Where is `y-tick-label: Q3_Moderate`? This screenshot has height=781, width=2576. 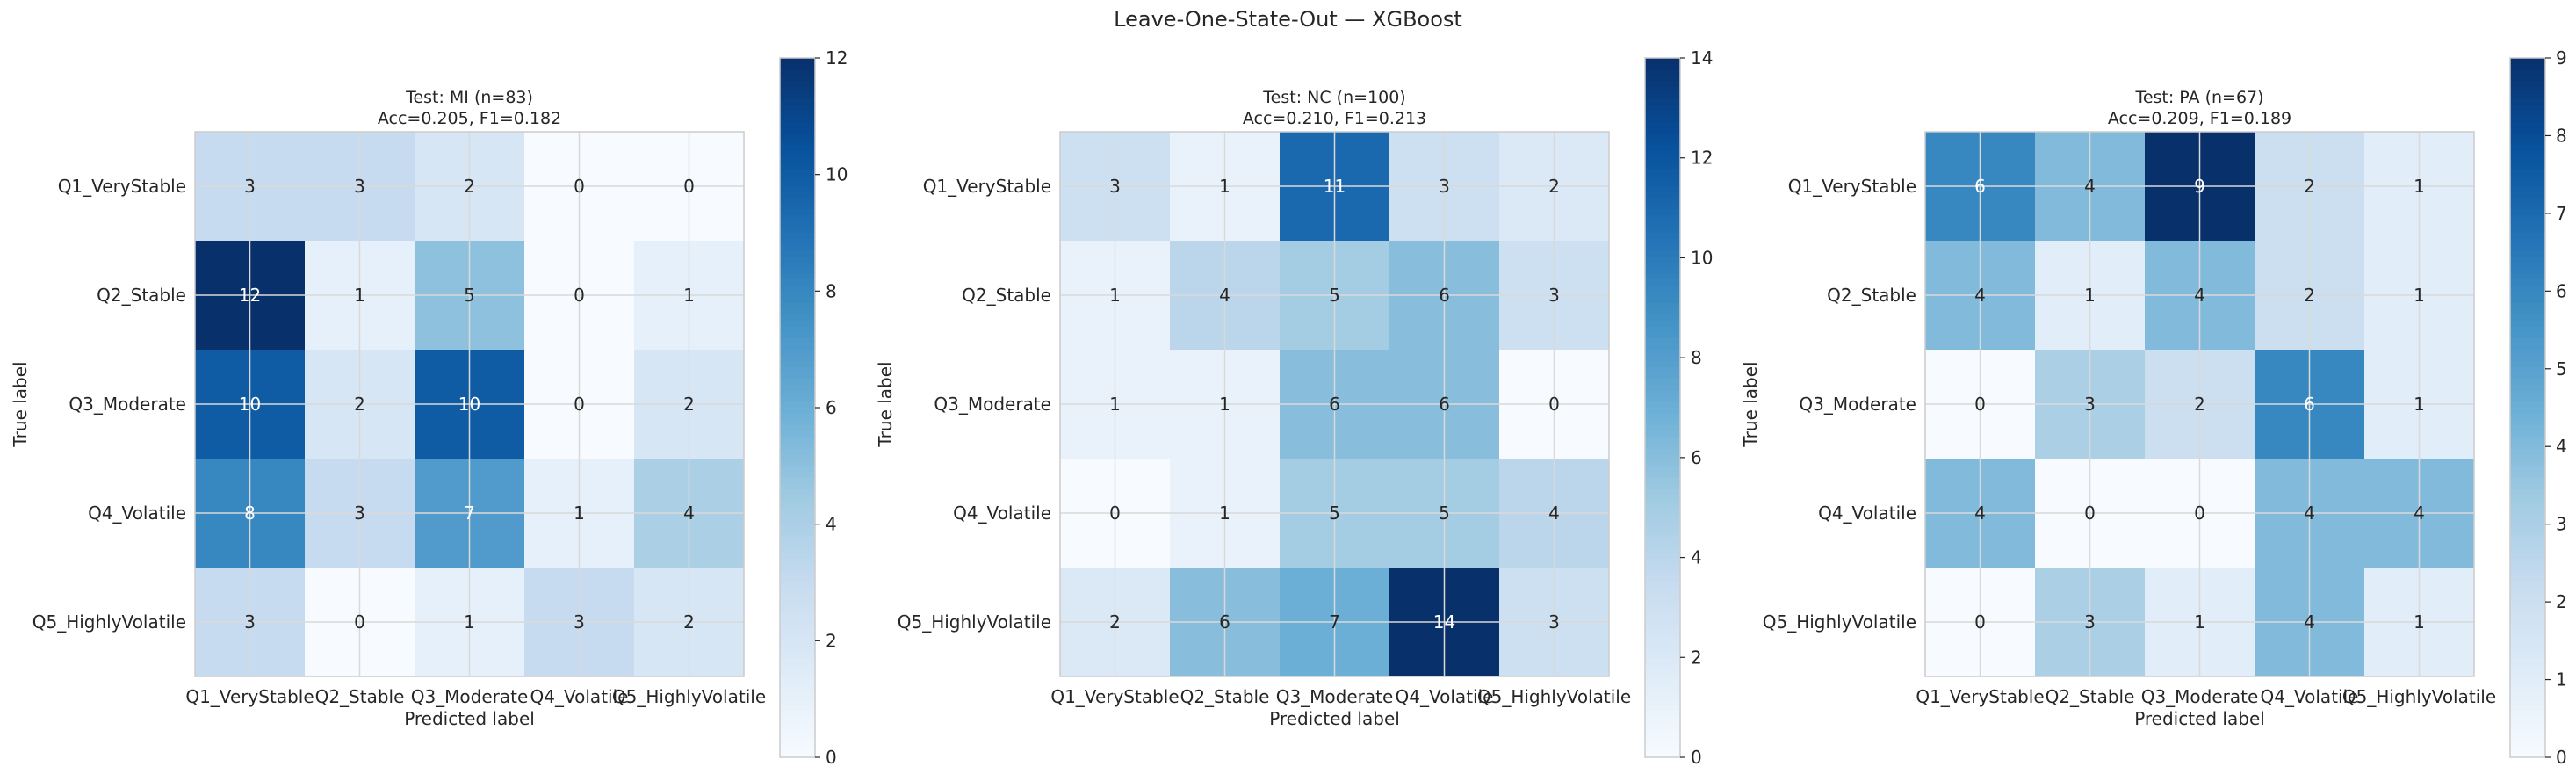
y-tick-label: Q3_Moderate is located at coordinates (127, 404).